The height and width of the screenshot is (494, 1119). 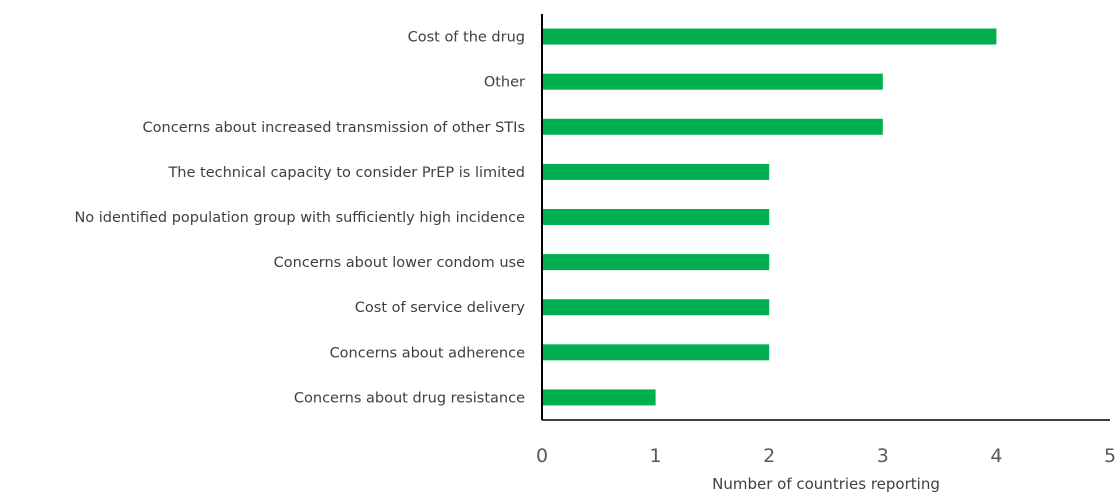 What do you see at coordinates (399, 263) in the screenshot?
I see `category-label: Concerns about lower condom use` at bounding box center [399, 263].